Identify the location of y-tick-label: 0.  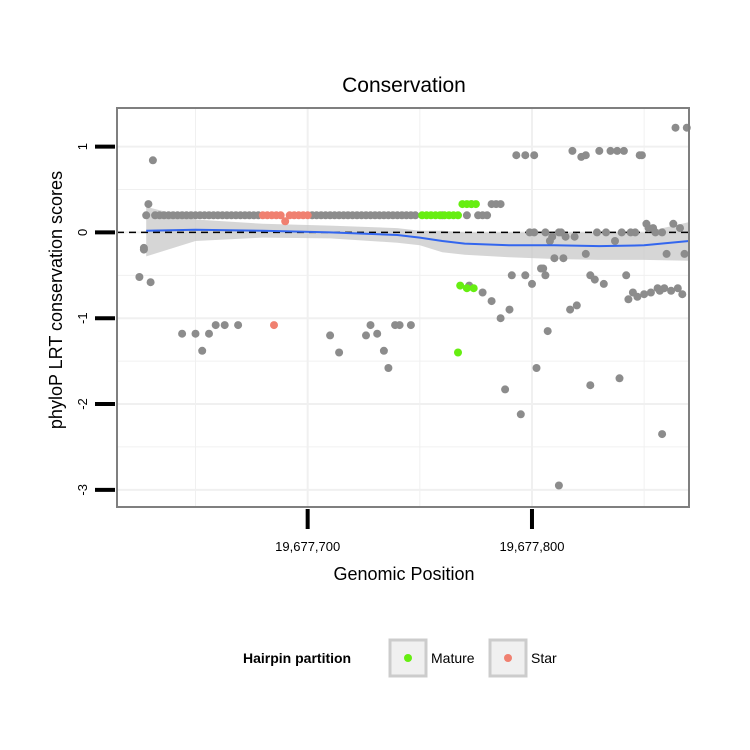
(82, 232).